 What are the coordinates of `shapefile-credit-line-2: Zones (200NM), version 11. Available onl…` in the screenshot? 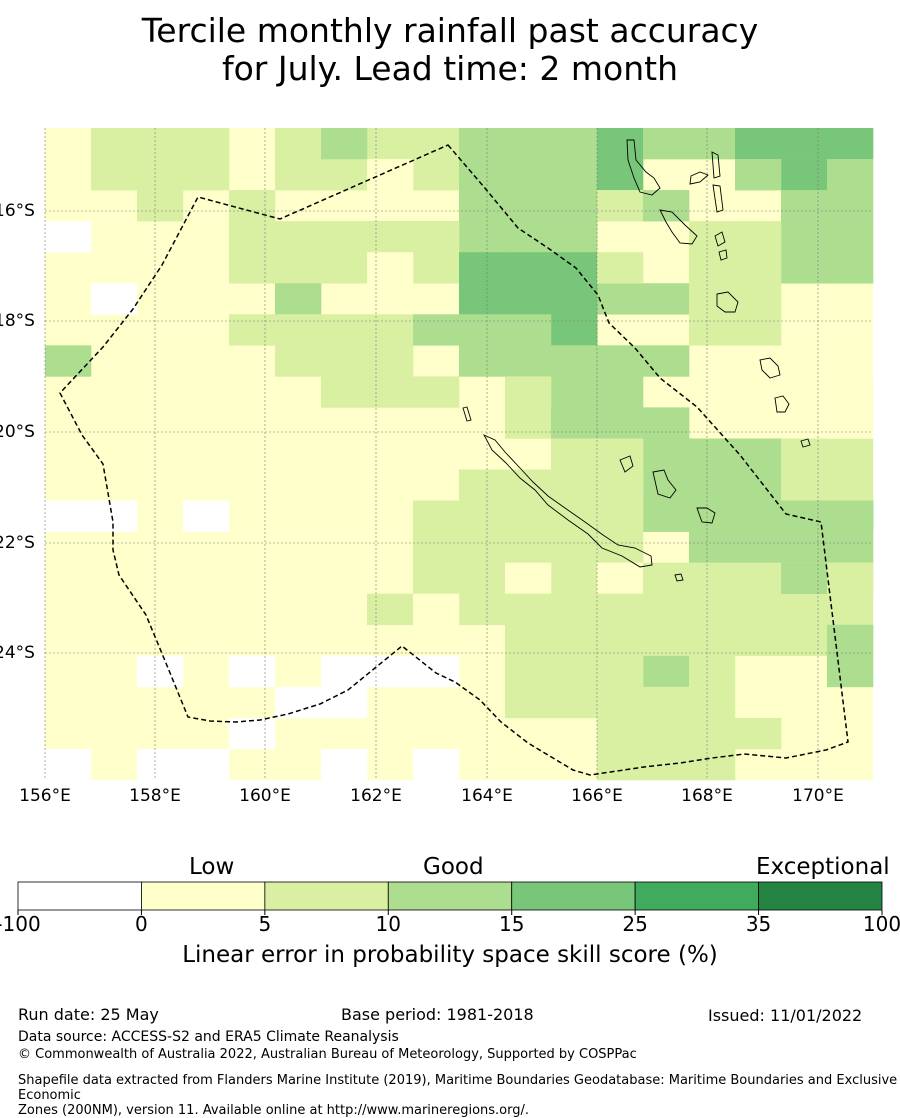 It's located at (274, 1110).